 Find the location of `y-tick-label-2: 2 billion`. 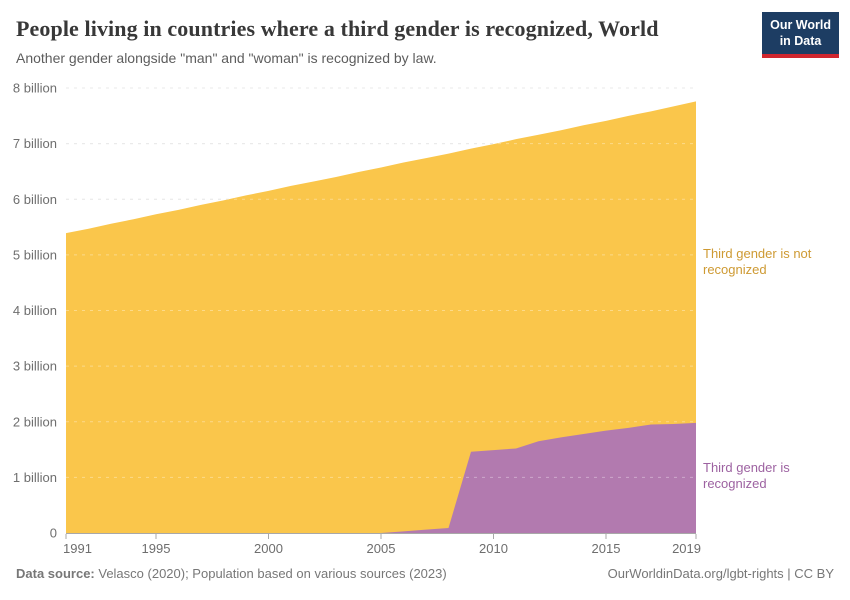

y-tick-label-2: 2 billion is located at coordinates (35, 421).